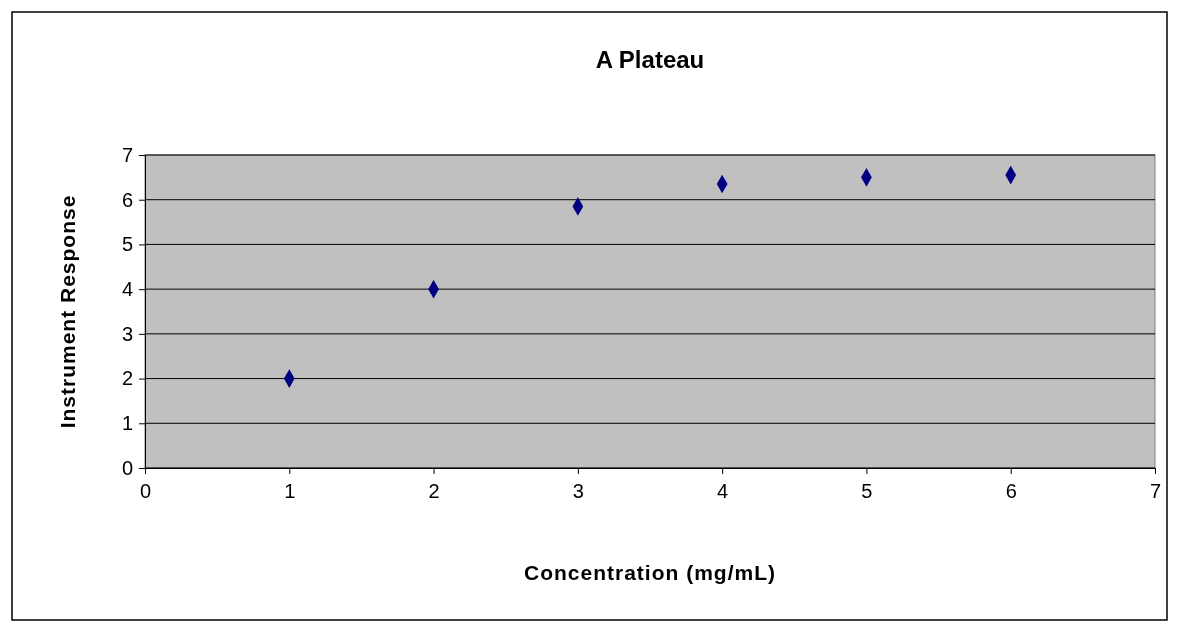 This screenshot has height=623, width=1179. Describe the element at coordinates (127, 199) in the screenshot. I see `y-tick-label: 6` at that location.